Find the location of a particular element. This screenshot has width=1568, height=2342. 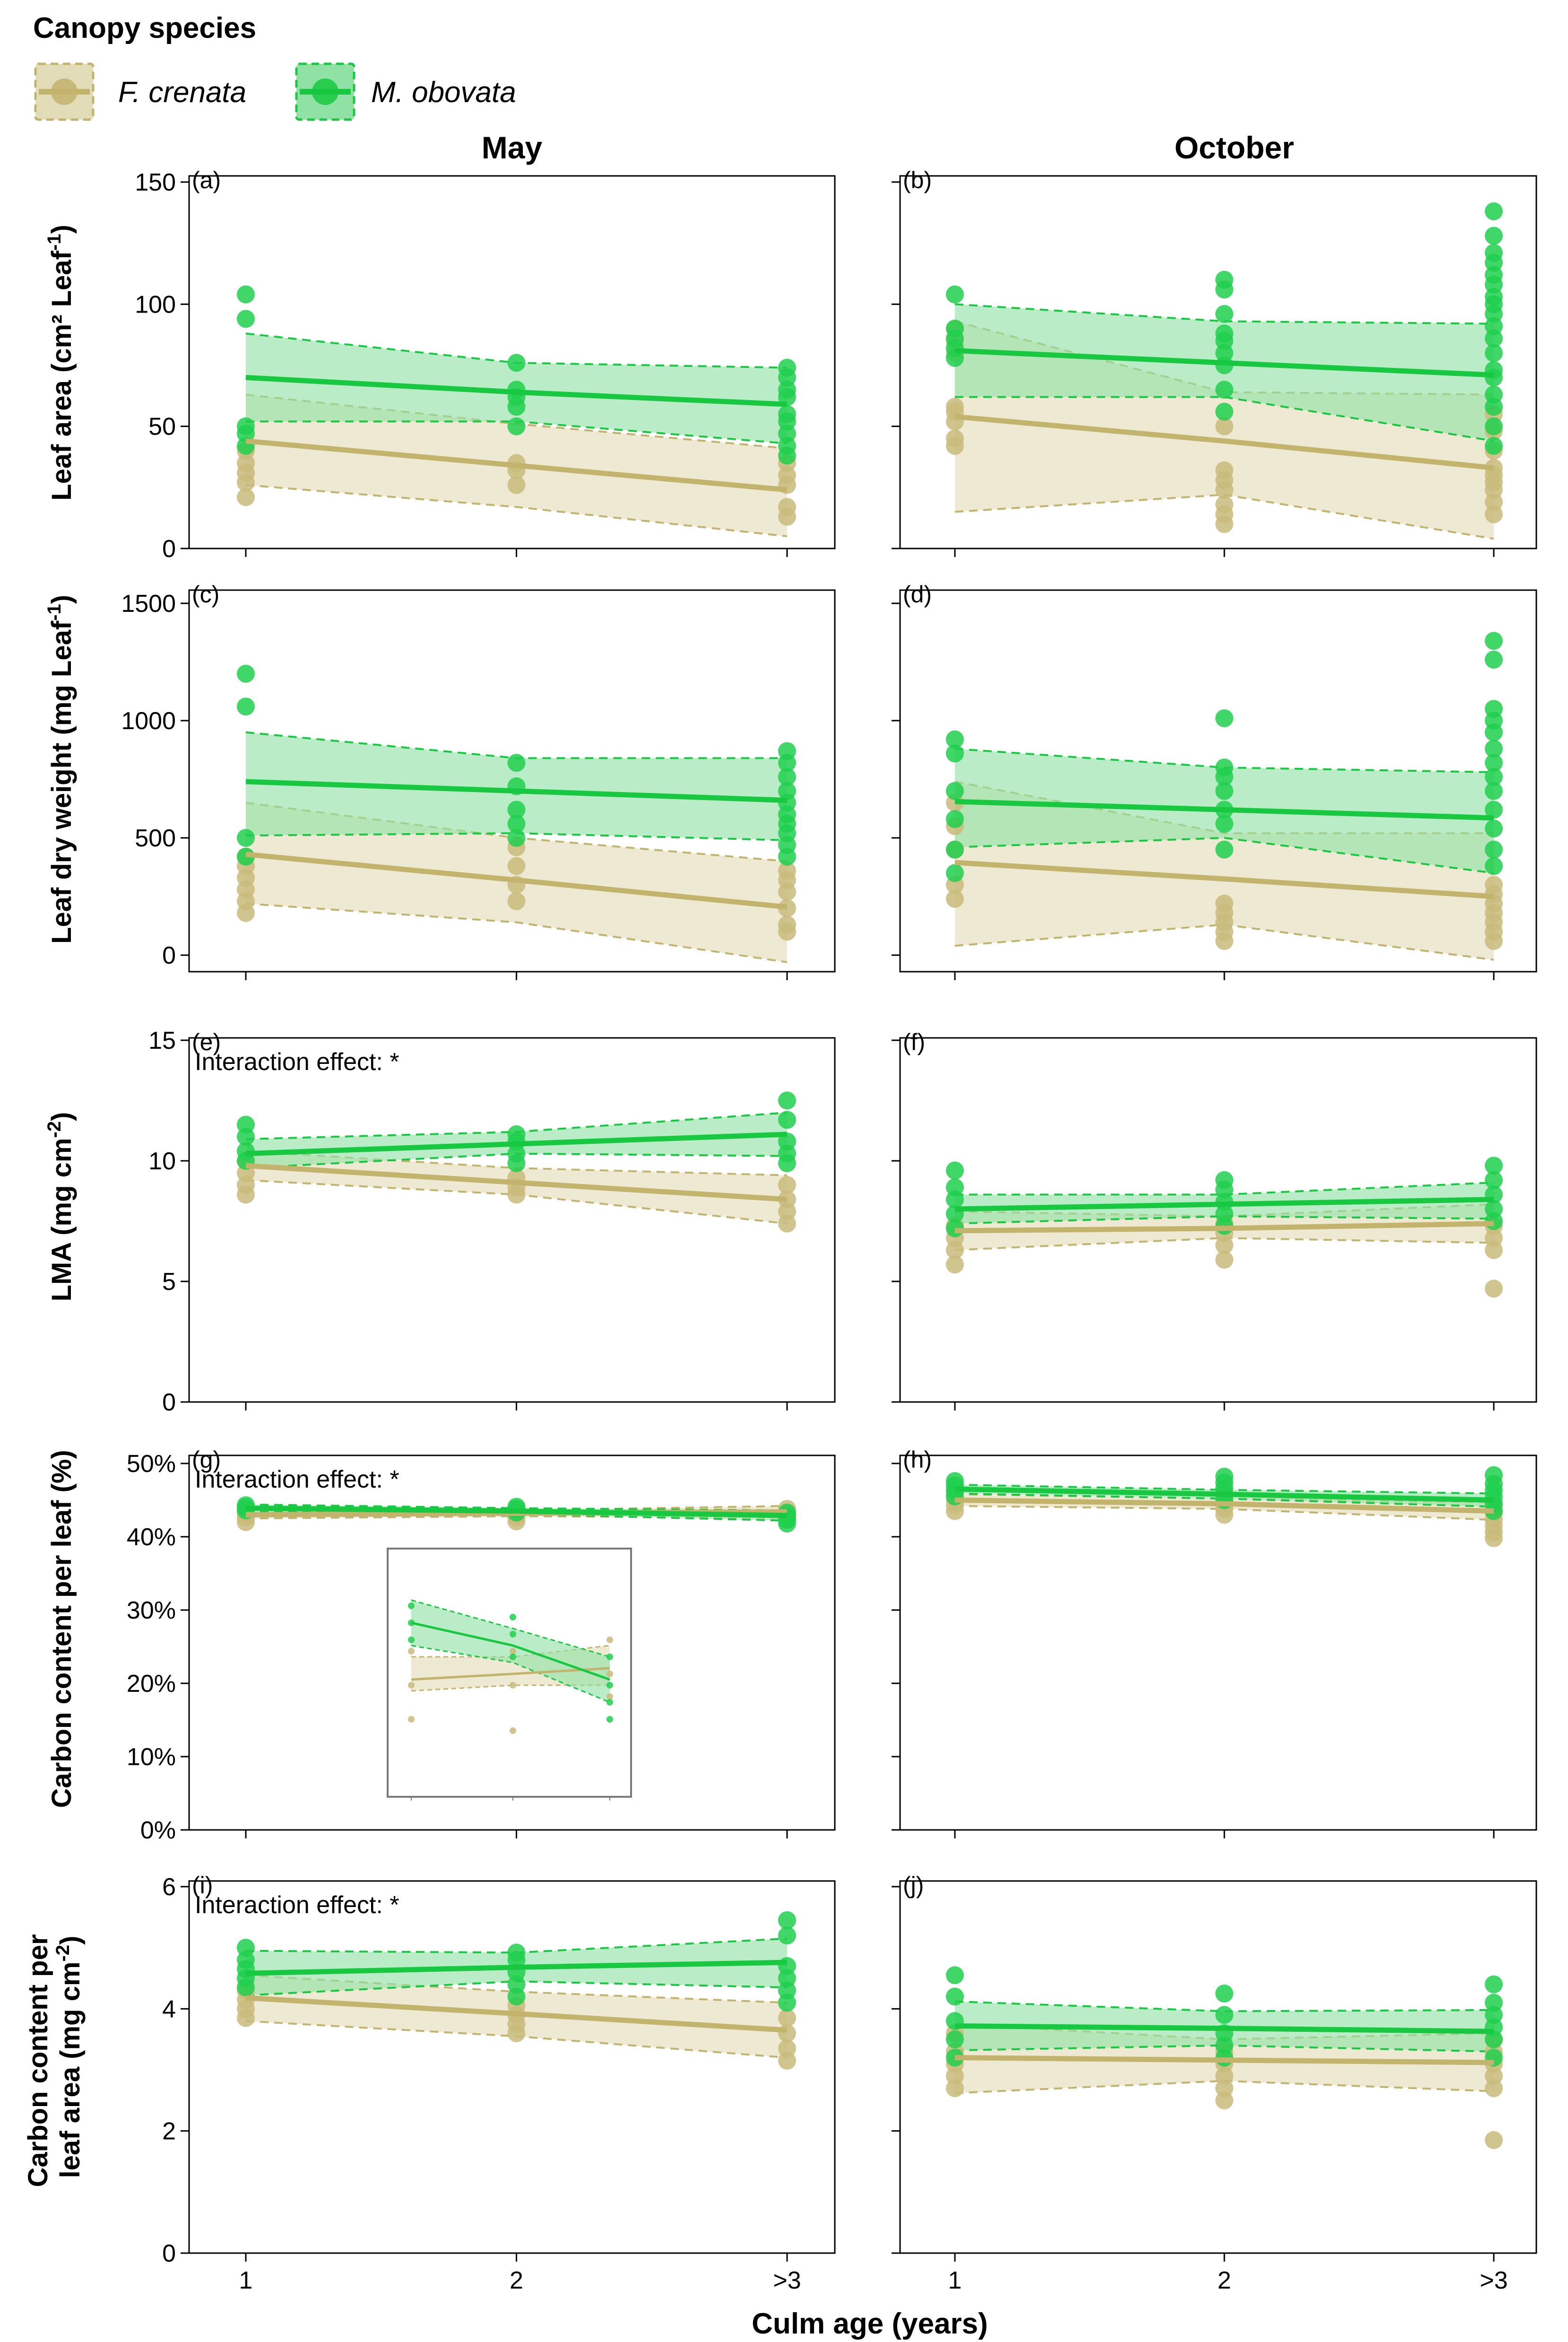

x-tick-label: >3 is located at coordinates (787, 2280).